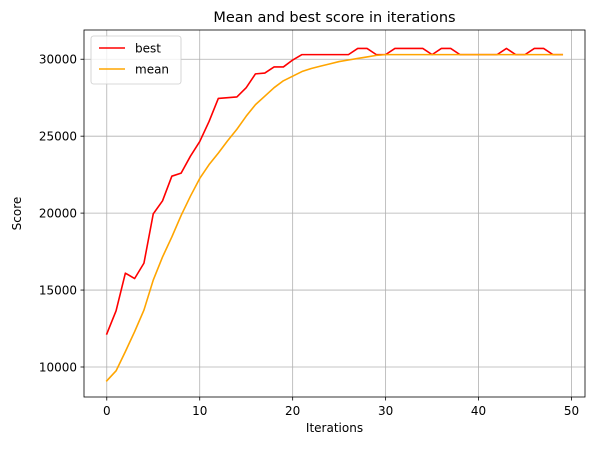 This screenshot has height=453, width=589. What do you see at coordinates (136, 60) in the screenshot?
I see `legend: best mean` at bounding box center [136, 60].